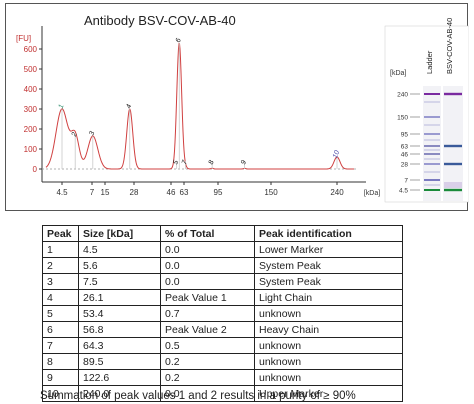 Image resolution: width=474 pixels, height=404 pixels. I want to click on size-cell: 4.5, so click(119, 249).